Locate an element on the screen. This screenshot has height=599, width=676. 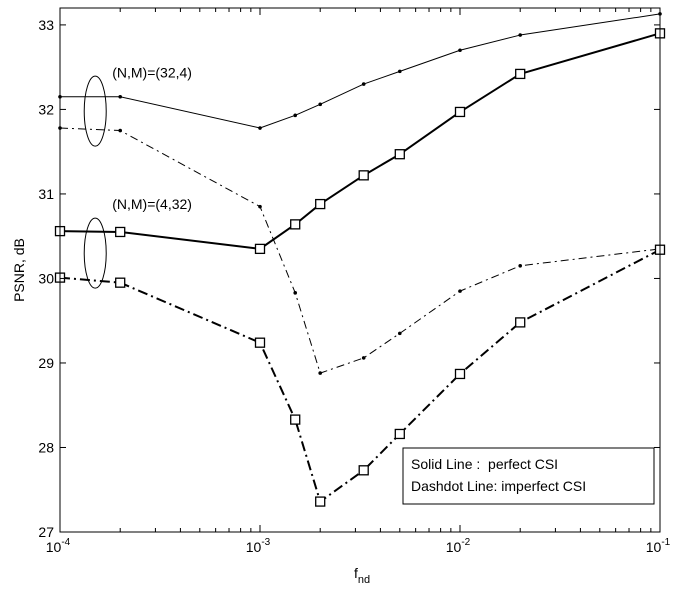
x-axis-label: fnd is located at coordinates (362, 575).